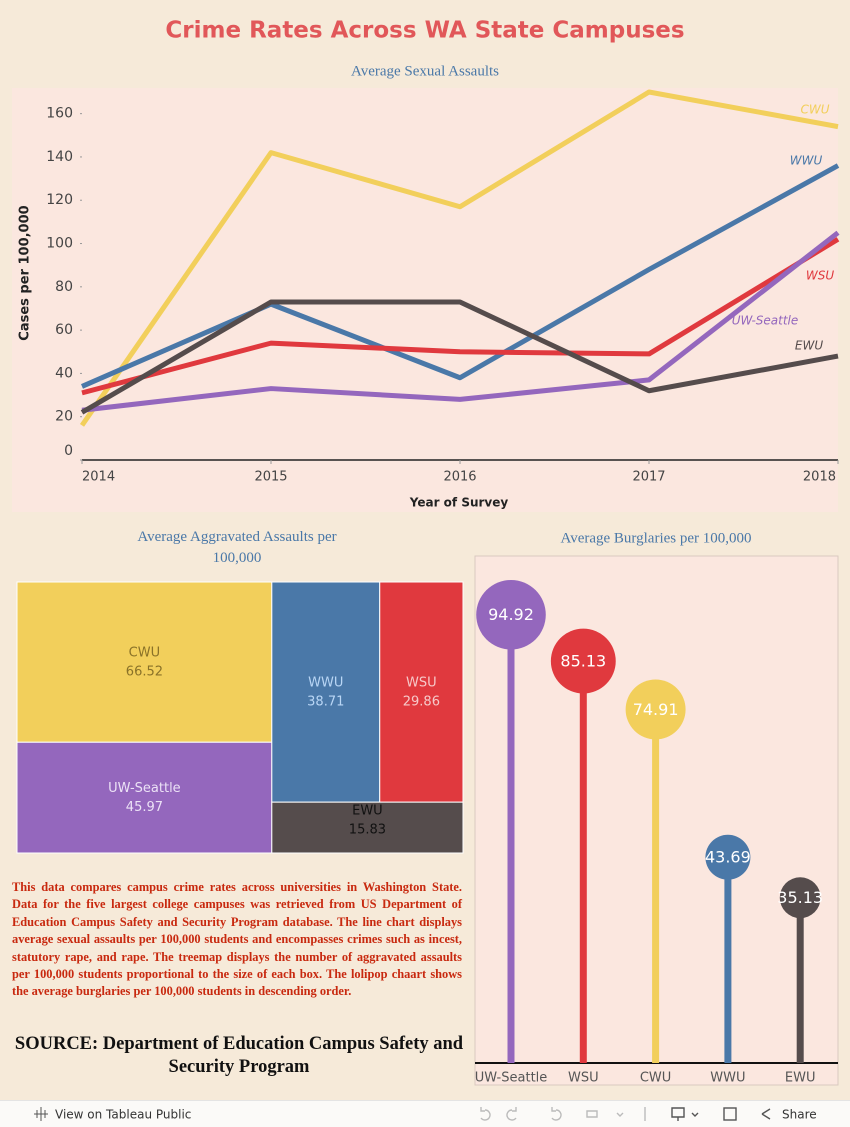 The width and height of the screenshot is (850, 1127). Describe the element at coordinates (25, 272) in the screenshot. I see `y-axis-title: Cases per 100,000` at that location.